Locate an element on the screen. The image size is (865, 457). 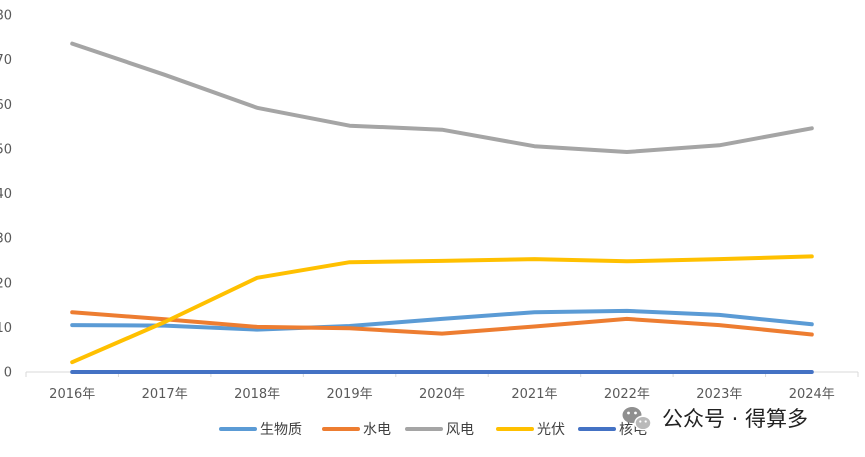
watermark: 公众号 · 得算多 is located at coordinates (715, 419).